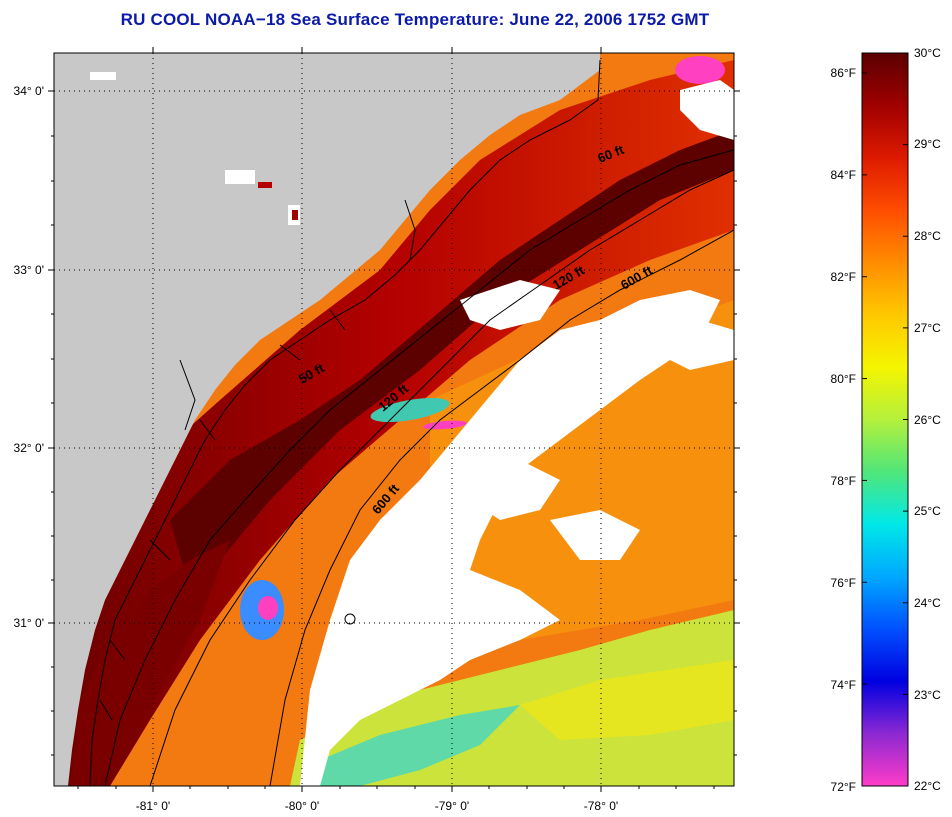 The image size is (952, 817). What do you see at coordinates (927, 603) in the screenshot?
I see `cb-label-24c: 24°C` at bounding box center [927, 603].